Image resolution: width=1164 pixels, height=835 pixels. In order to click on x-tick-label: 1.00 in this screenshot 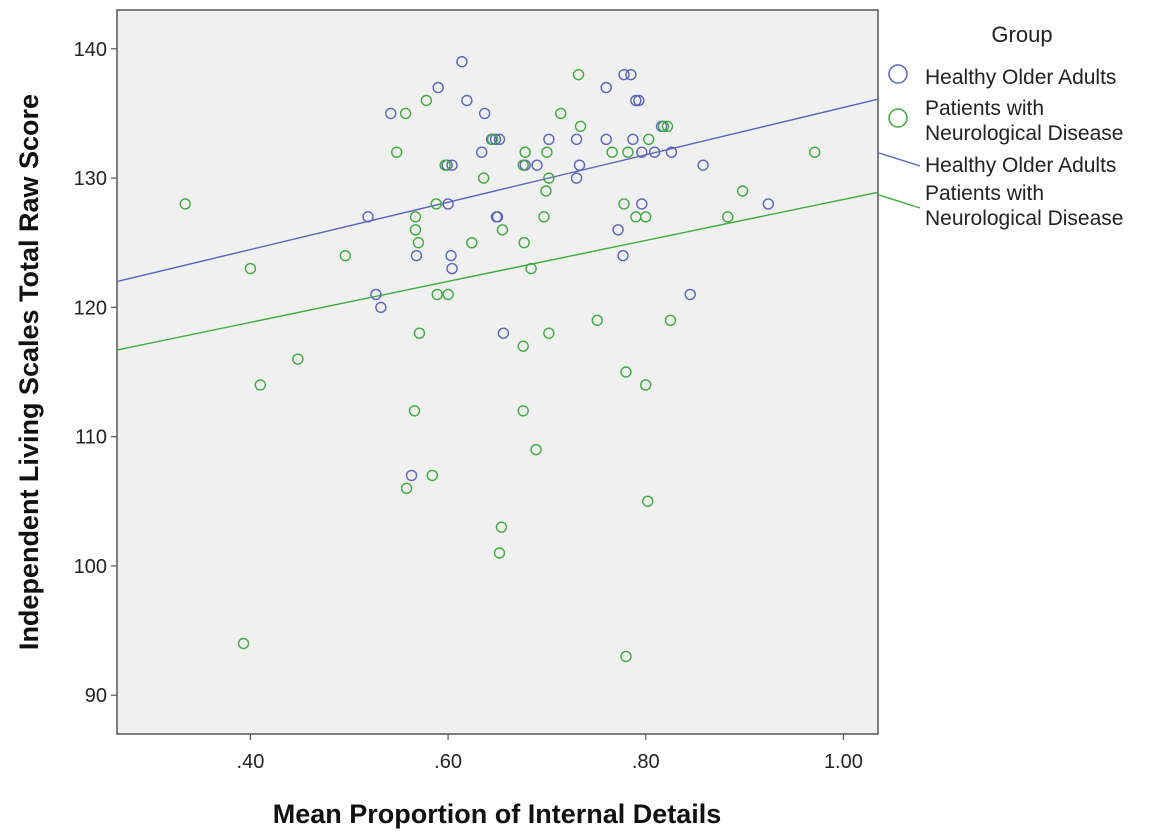, I will do `click(843, 762)`.